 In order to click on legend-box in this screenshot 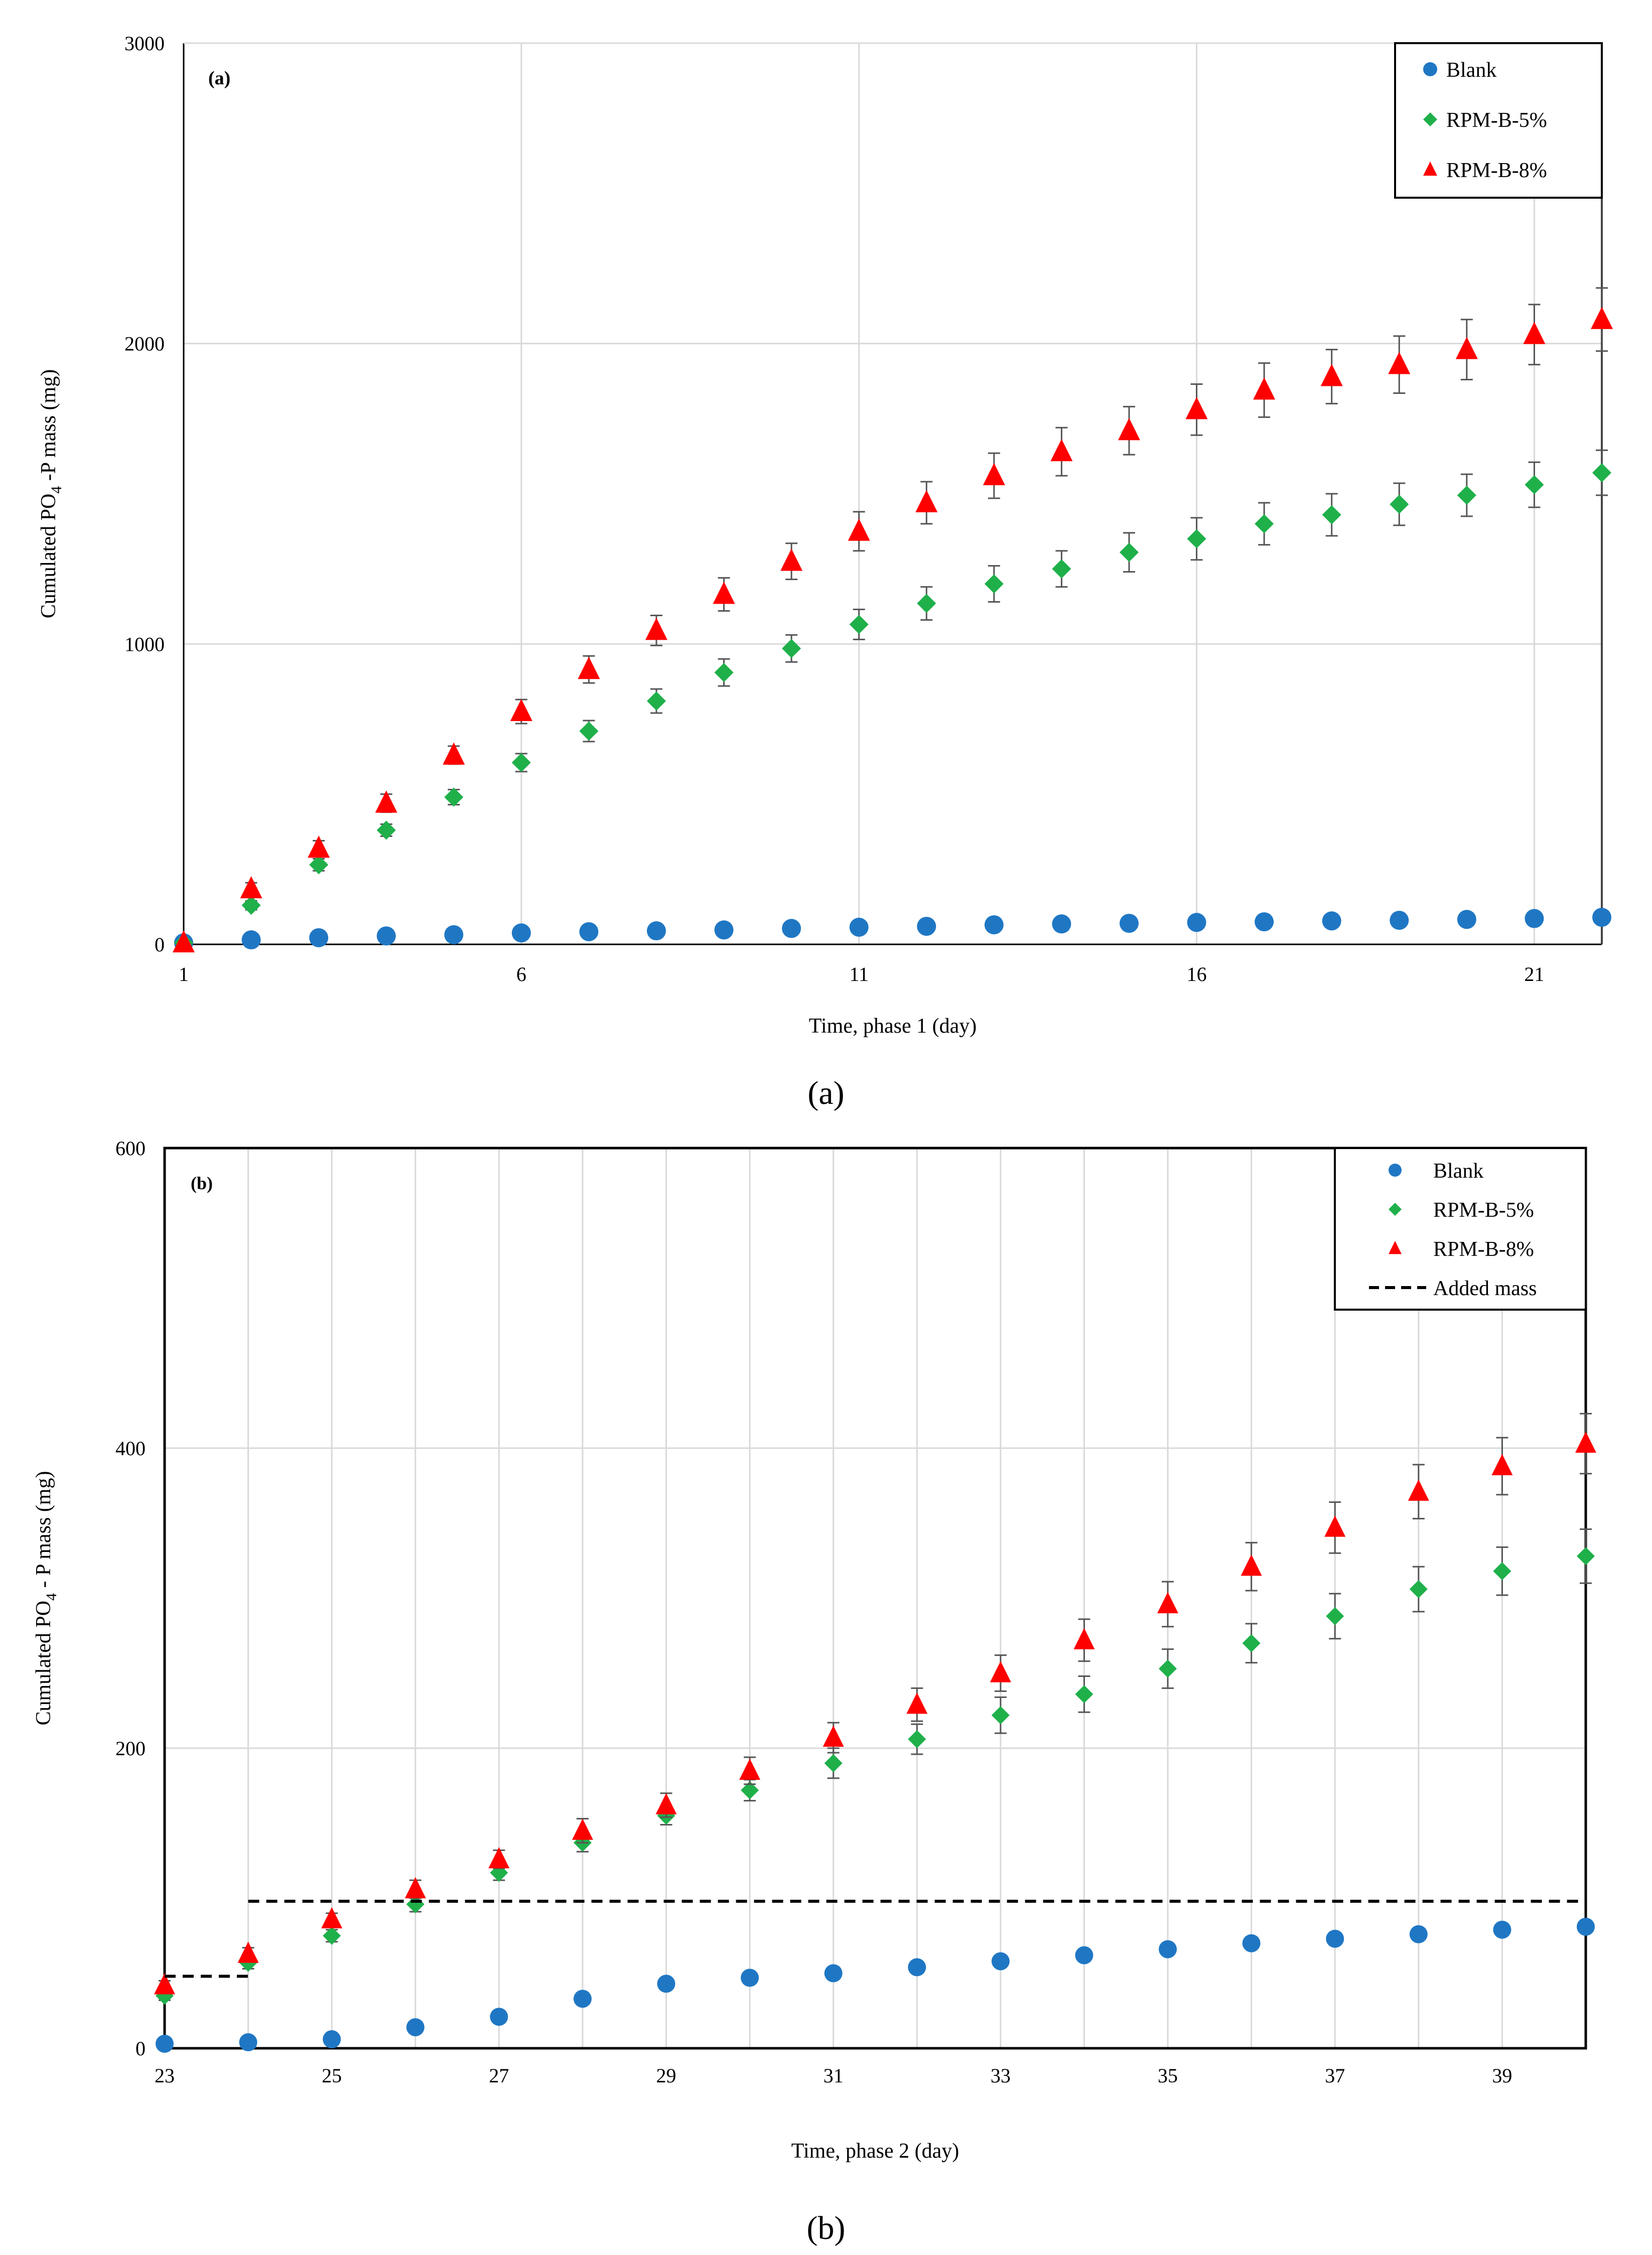, I will do `click(1460, 1229)`.